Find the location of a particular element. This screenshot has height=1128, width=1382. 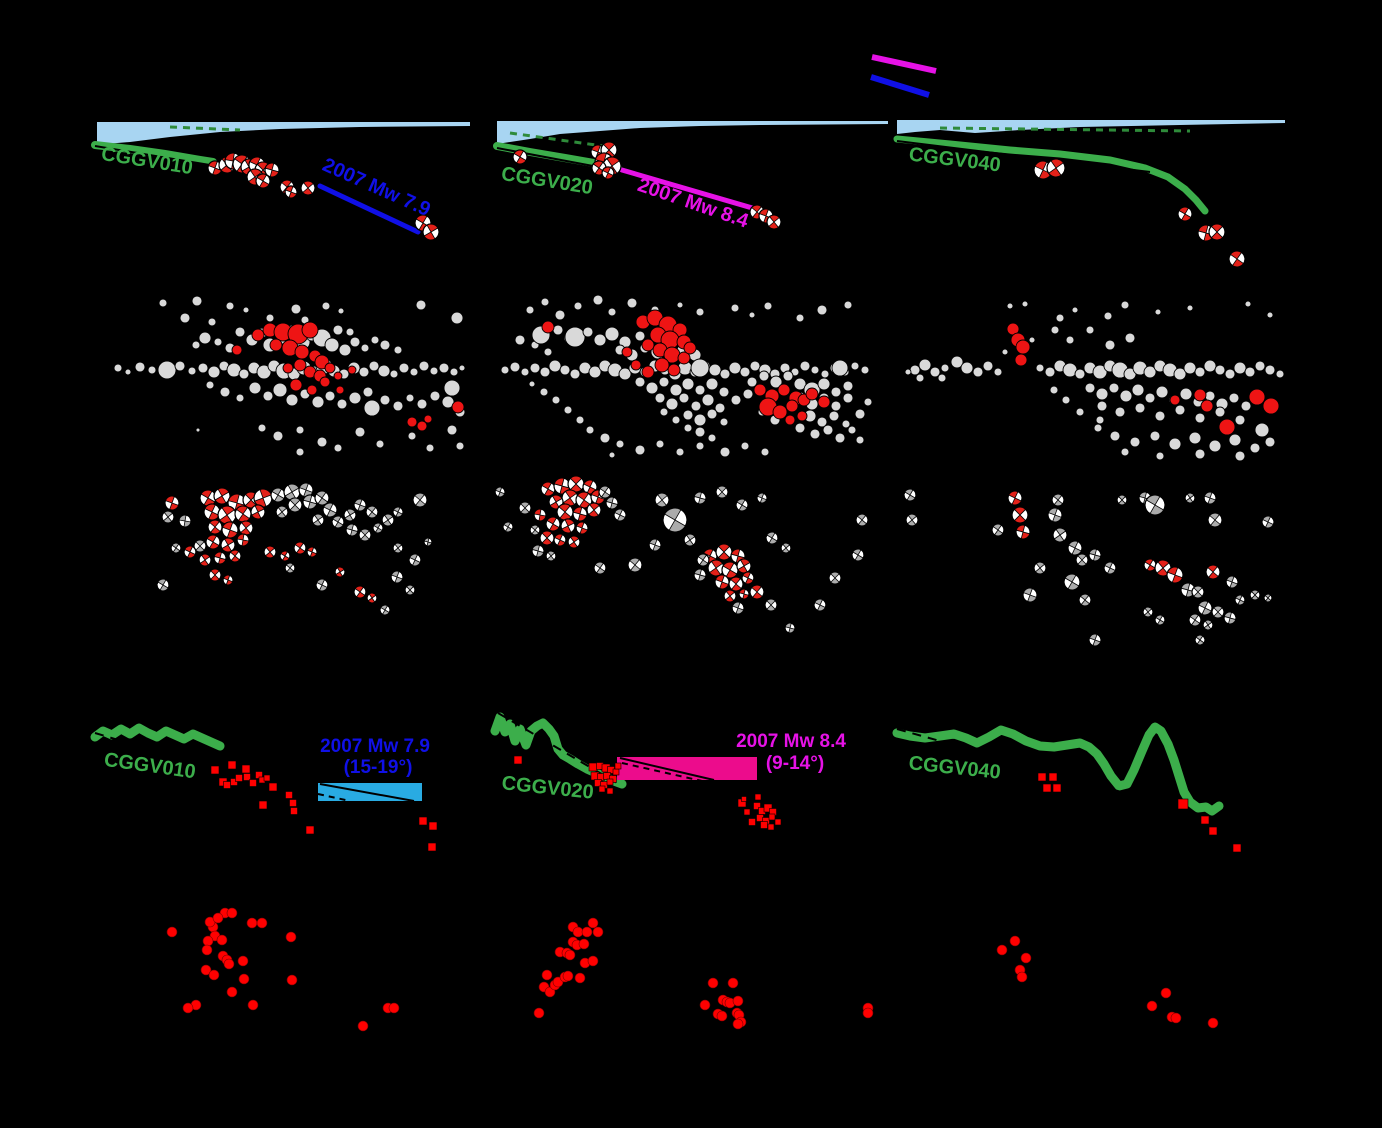

mech-cggv010 is located at coordinates (294, 549).